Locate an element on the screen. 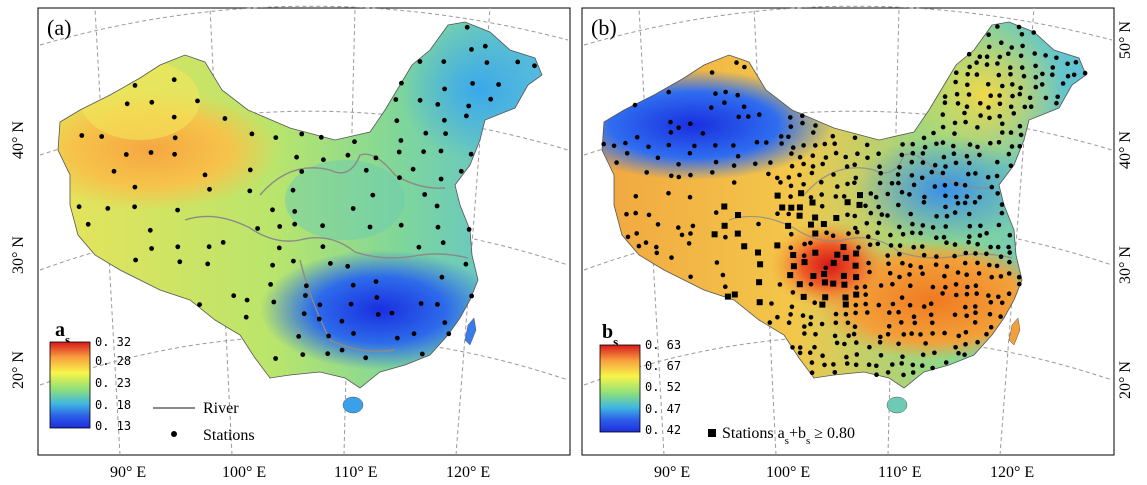 This screenshot has width=1147, height=485. lat-tick: 30° N is located at coordinates (18, 255).